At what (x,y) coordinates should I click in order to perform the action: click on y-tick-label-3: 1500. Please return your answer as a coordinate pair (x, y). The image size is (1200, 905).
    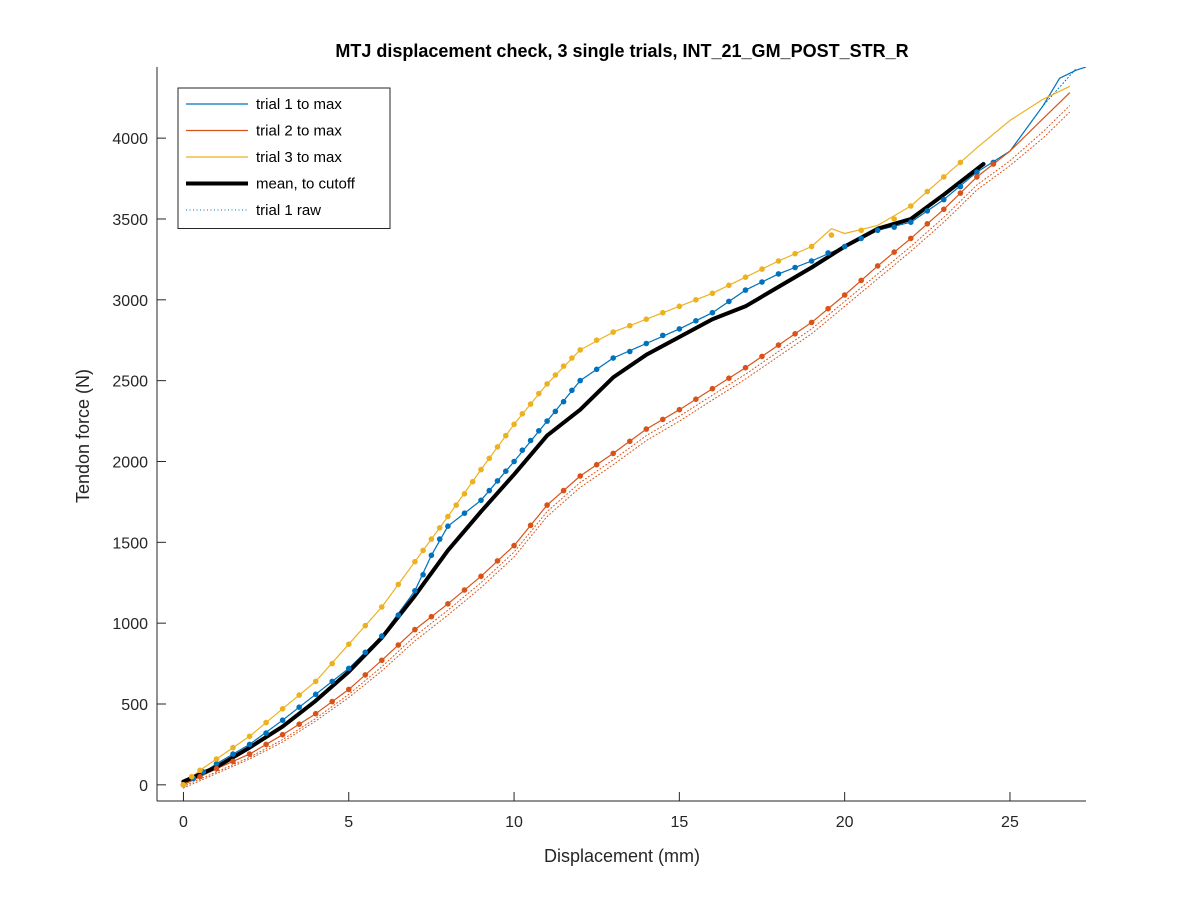
    Looking at the image, I should click on (130, 543).